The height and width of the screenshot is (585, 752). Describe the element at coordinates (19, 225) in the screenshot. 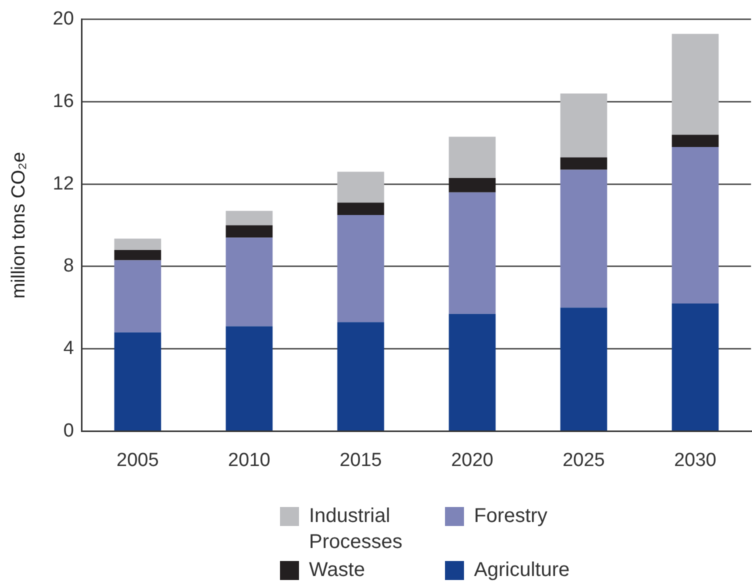

I see `y-axis-title: million tons CO₂e` at that location.